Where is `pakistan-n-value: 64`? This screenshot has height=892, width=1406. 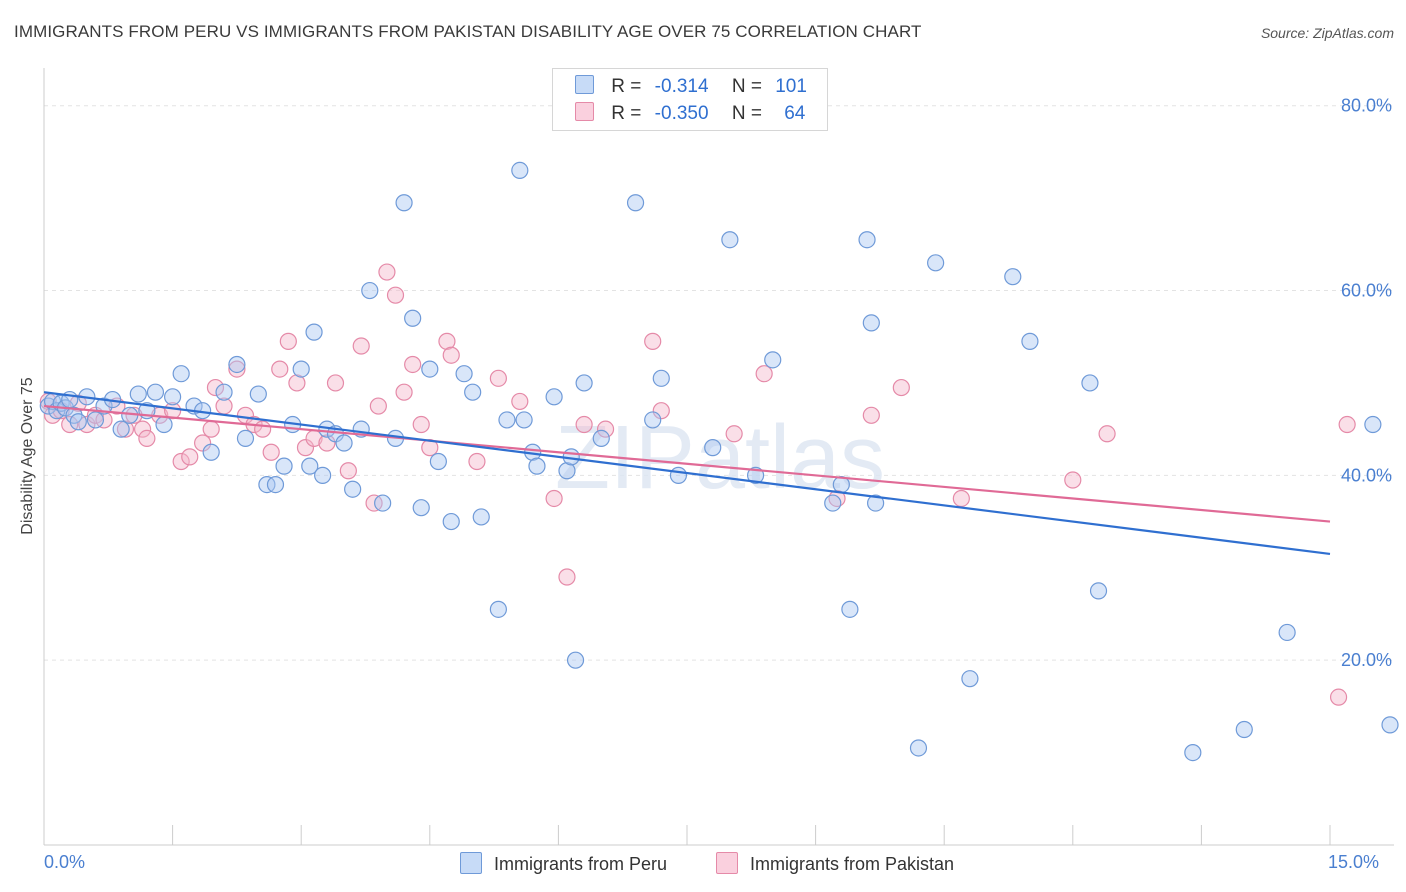 pakistan-n-value: 64 is located at coordinates (795, 113).